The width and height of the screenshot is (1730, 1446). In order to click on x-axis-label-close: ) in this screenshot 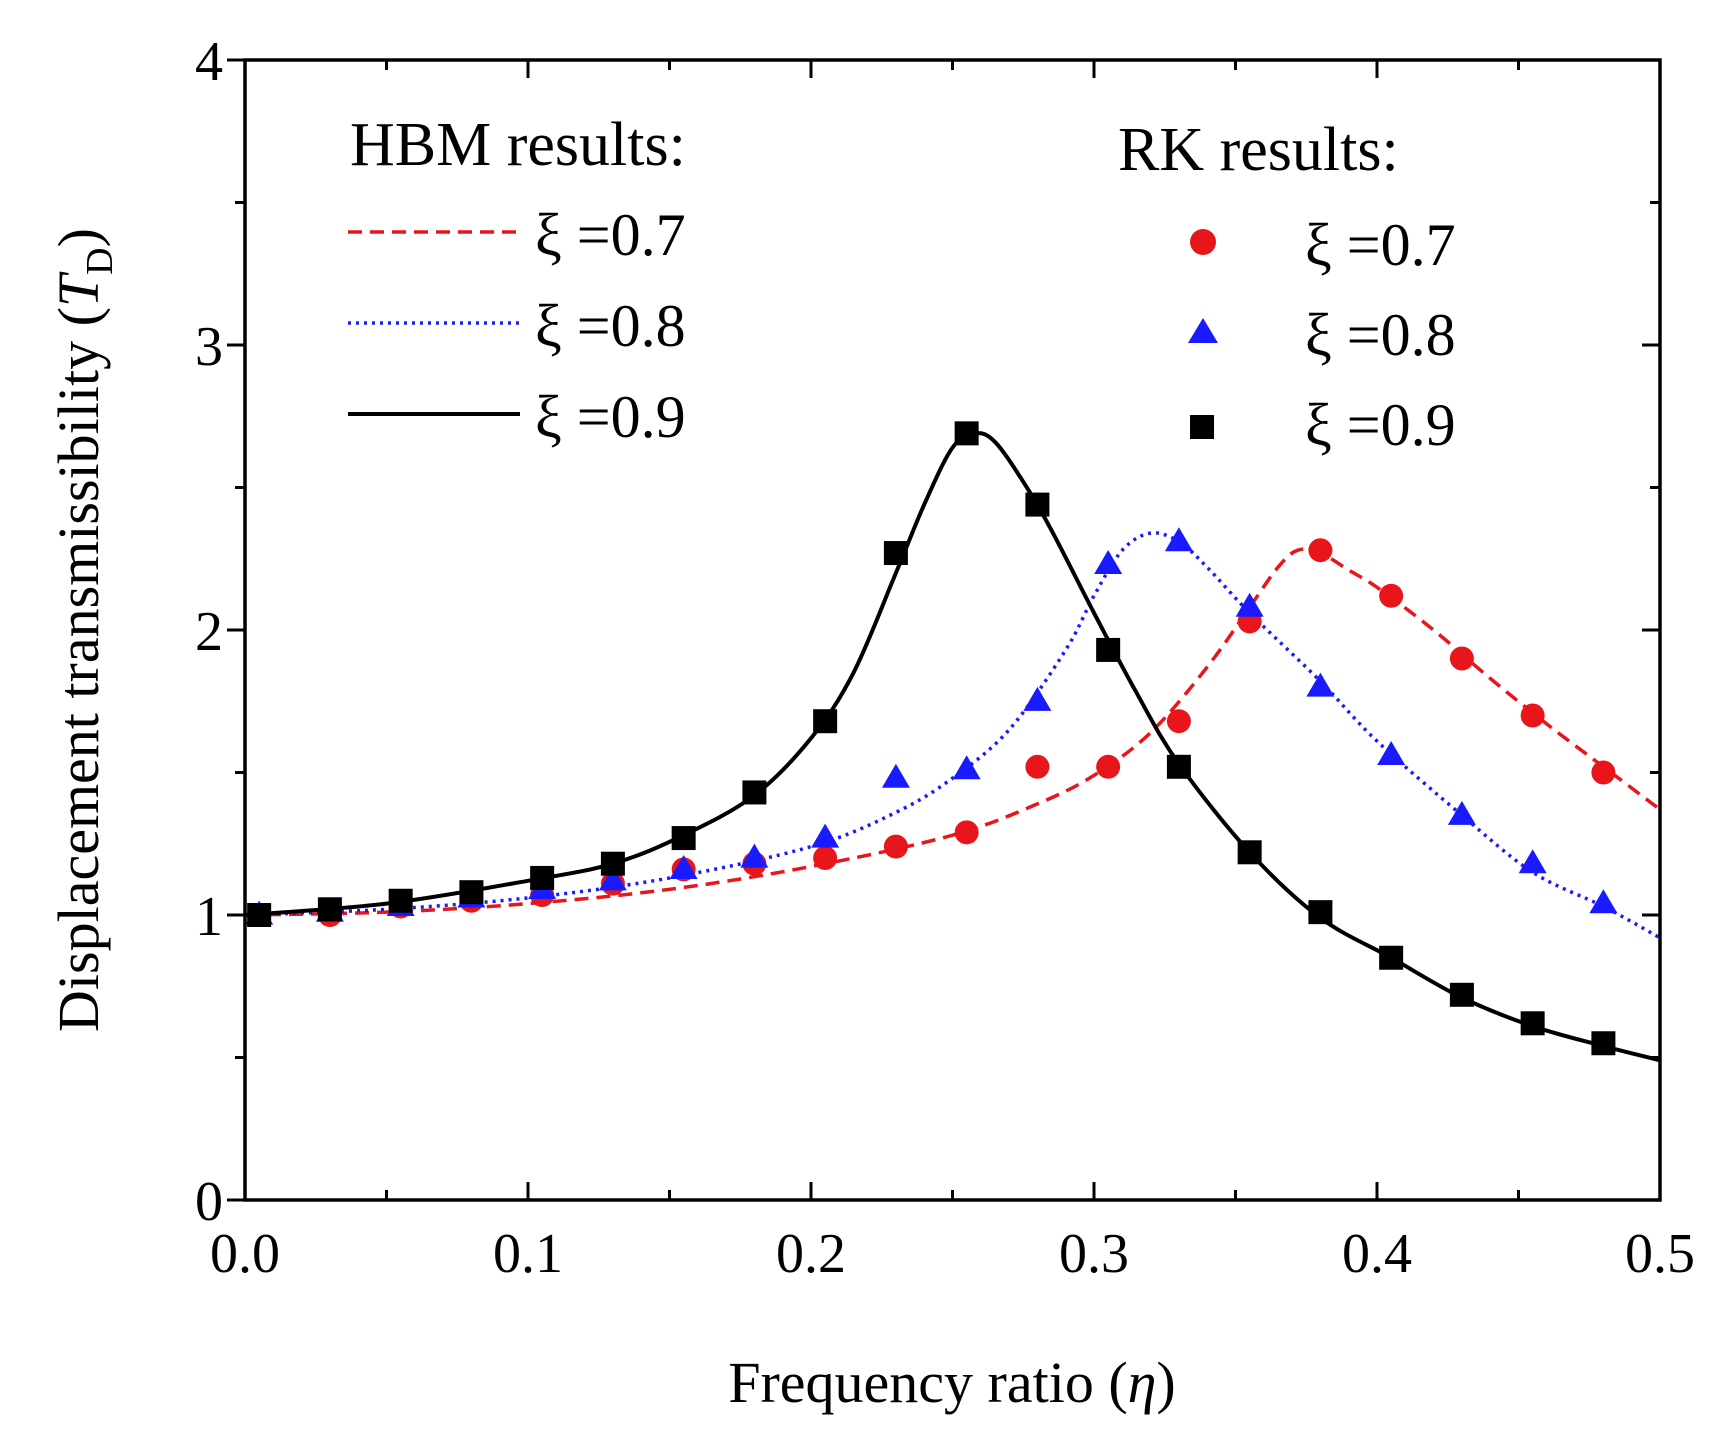, I will do `click(1165, 1382)`.